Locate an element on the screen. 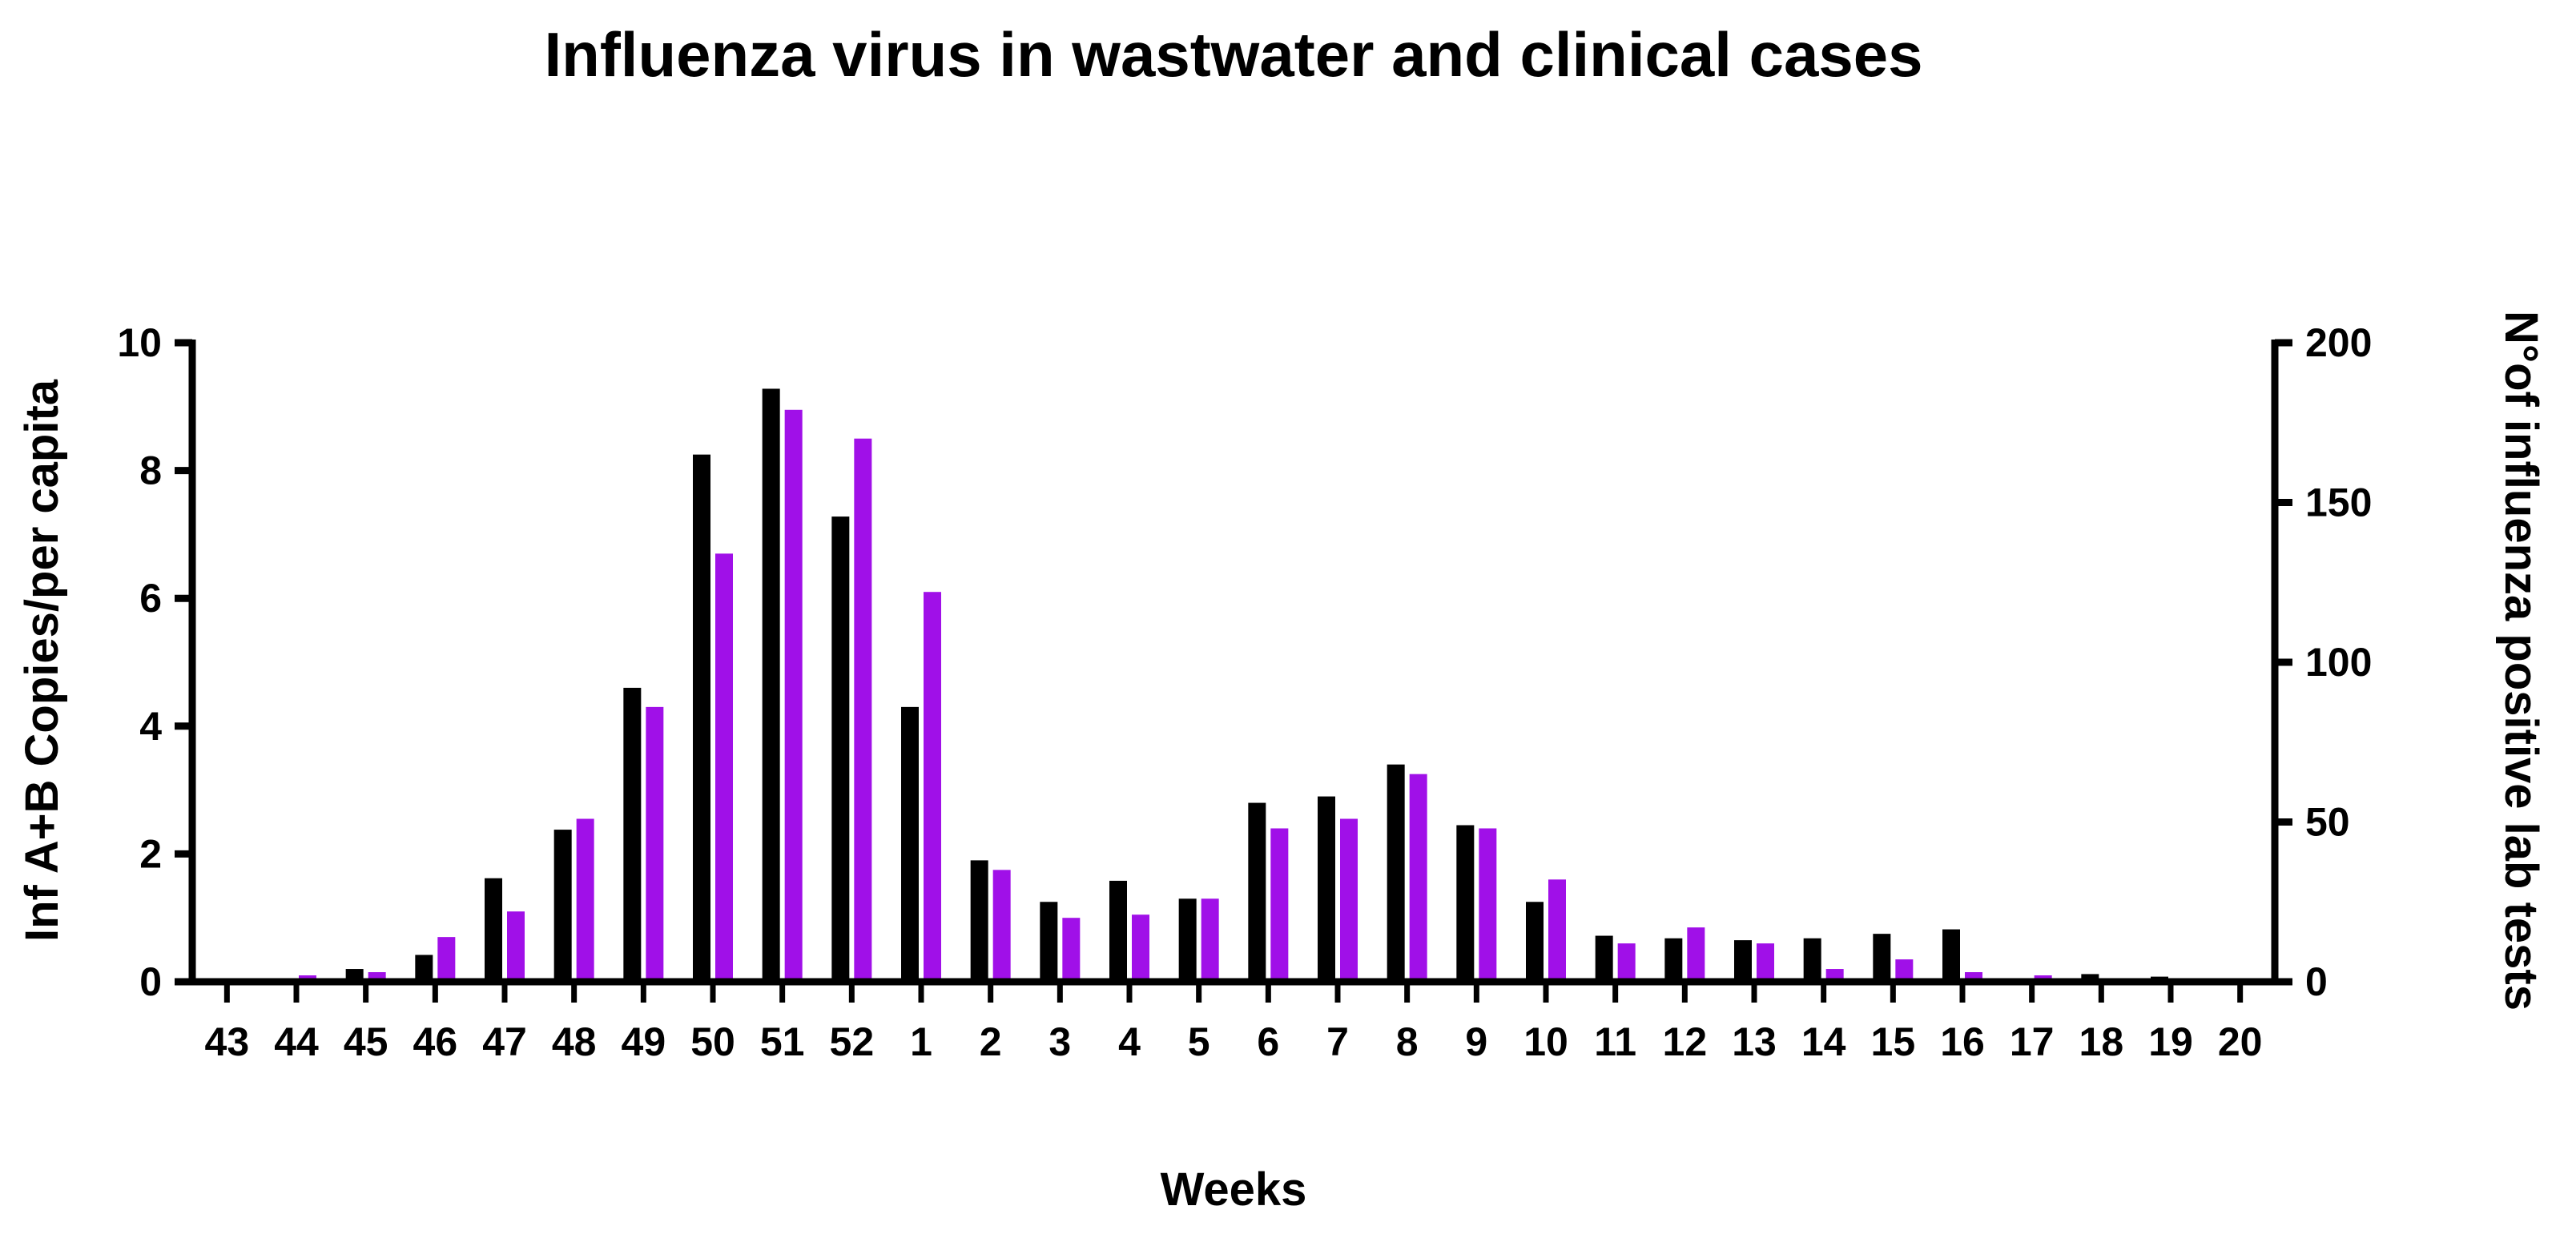  x-tick-label-47: 47 is located at coordinates (504, 1042).